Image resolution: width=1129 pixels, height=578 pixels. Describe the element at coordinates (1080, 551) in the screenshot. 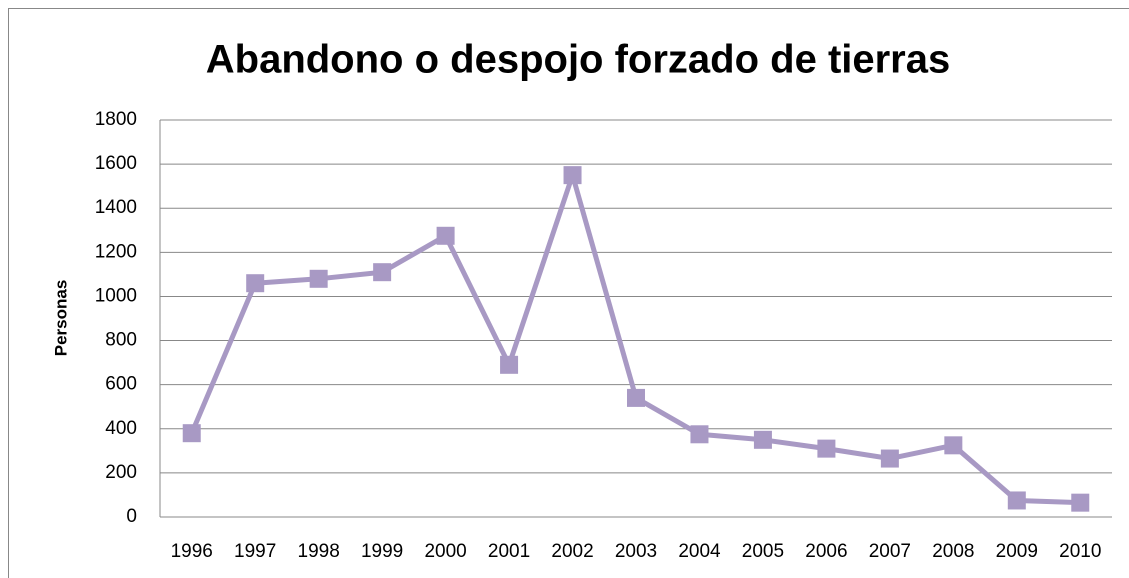

I see `x-tick-label: 2010` at that location.